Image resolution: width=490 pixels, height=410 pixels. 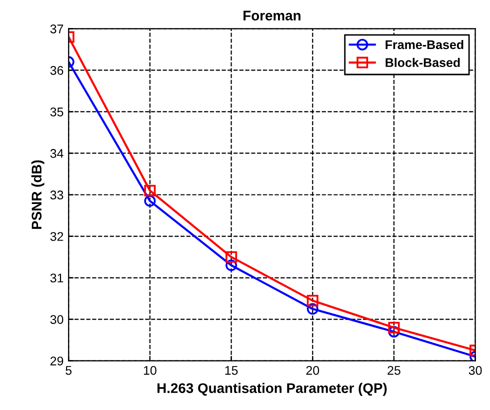 What do you see at coordinates (57, 361) in the screenshot?
I see `y-tick-label: 29` at bounding box center [57, 361].